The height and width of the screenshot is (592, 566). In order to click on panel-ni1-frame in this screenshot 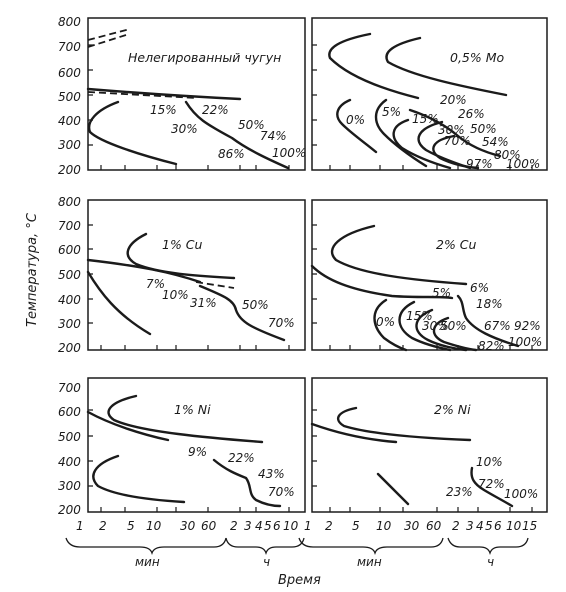, I will do `click(196, 445)`.